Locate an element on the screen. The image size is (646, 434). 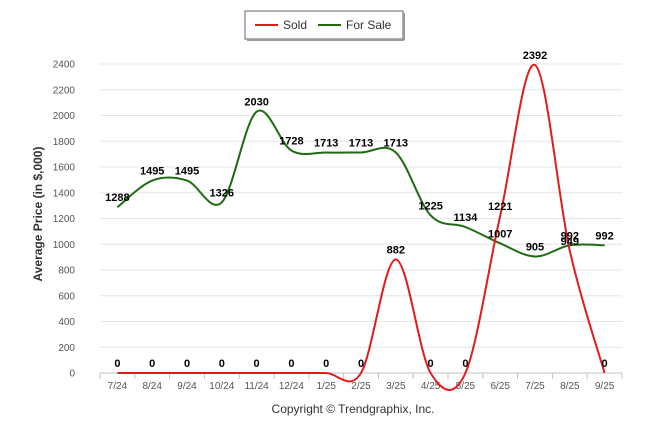
y-tick-label: 1000 is located at coordinates (64, 245).